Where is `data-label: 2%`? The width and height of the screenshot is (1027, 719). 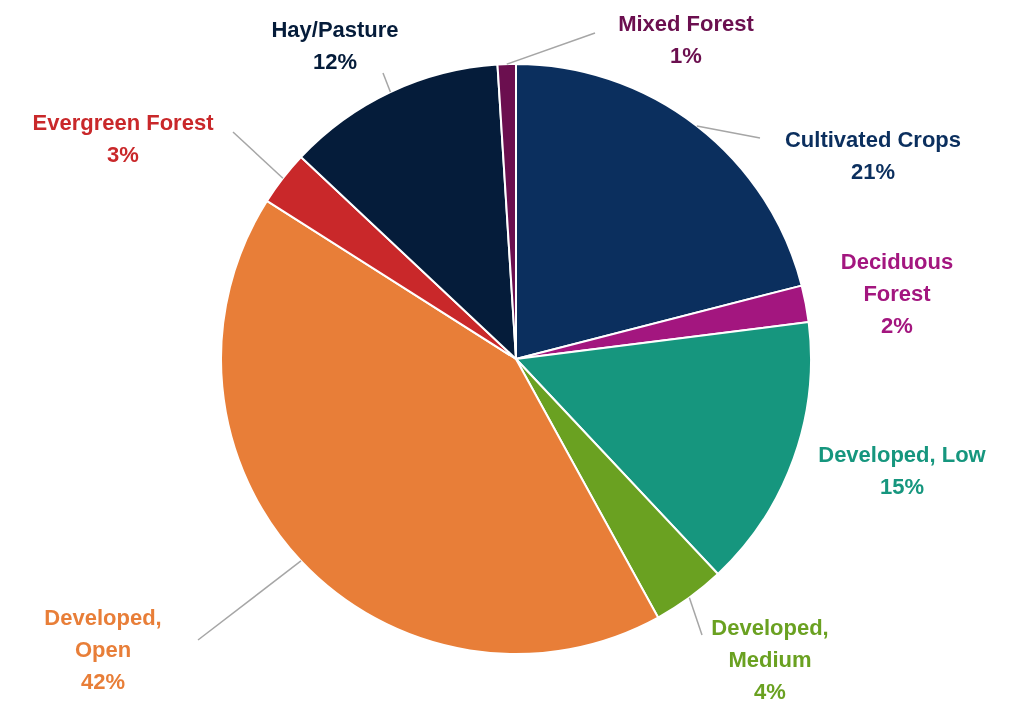
data-label: 2% is located at coordinates (897, 325).